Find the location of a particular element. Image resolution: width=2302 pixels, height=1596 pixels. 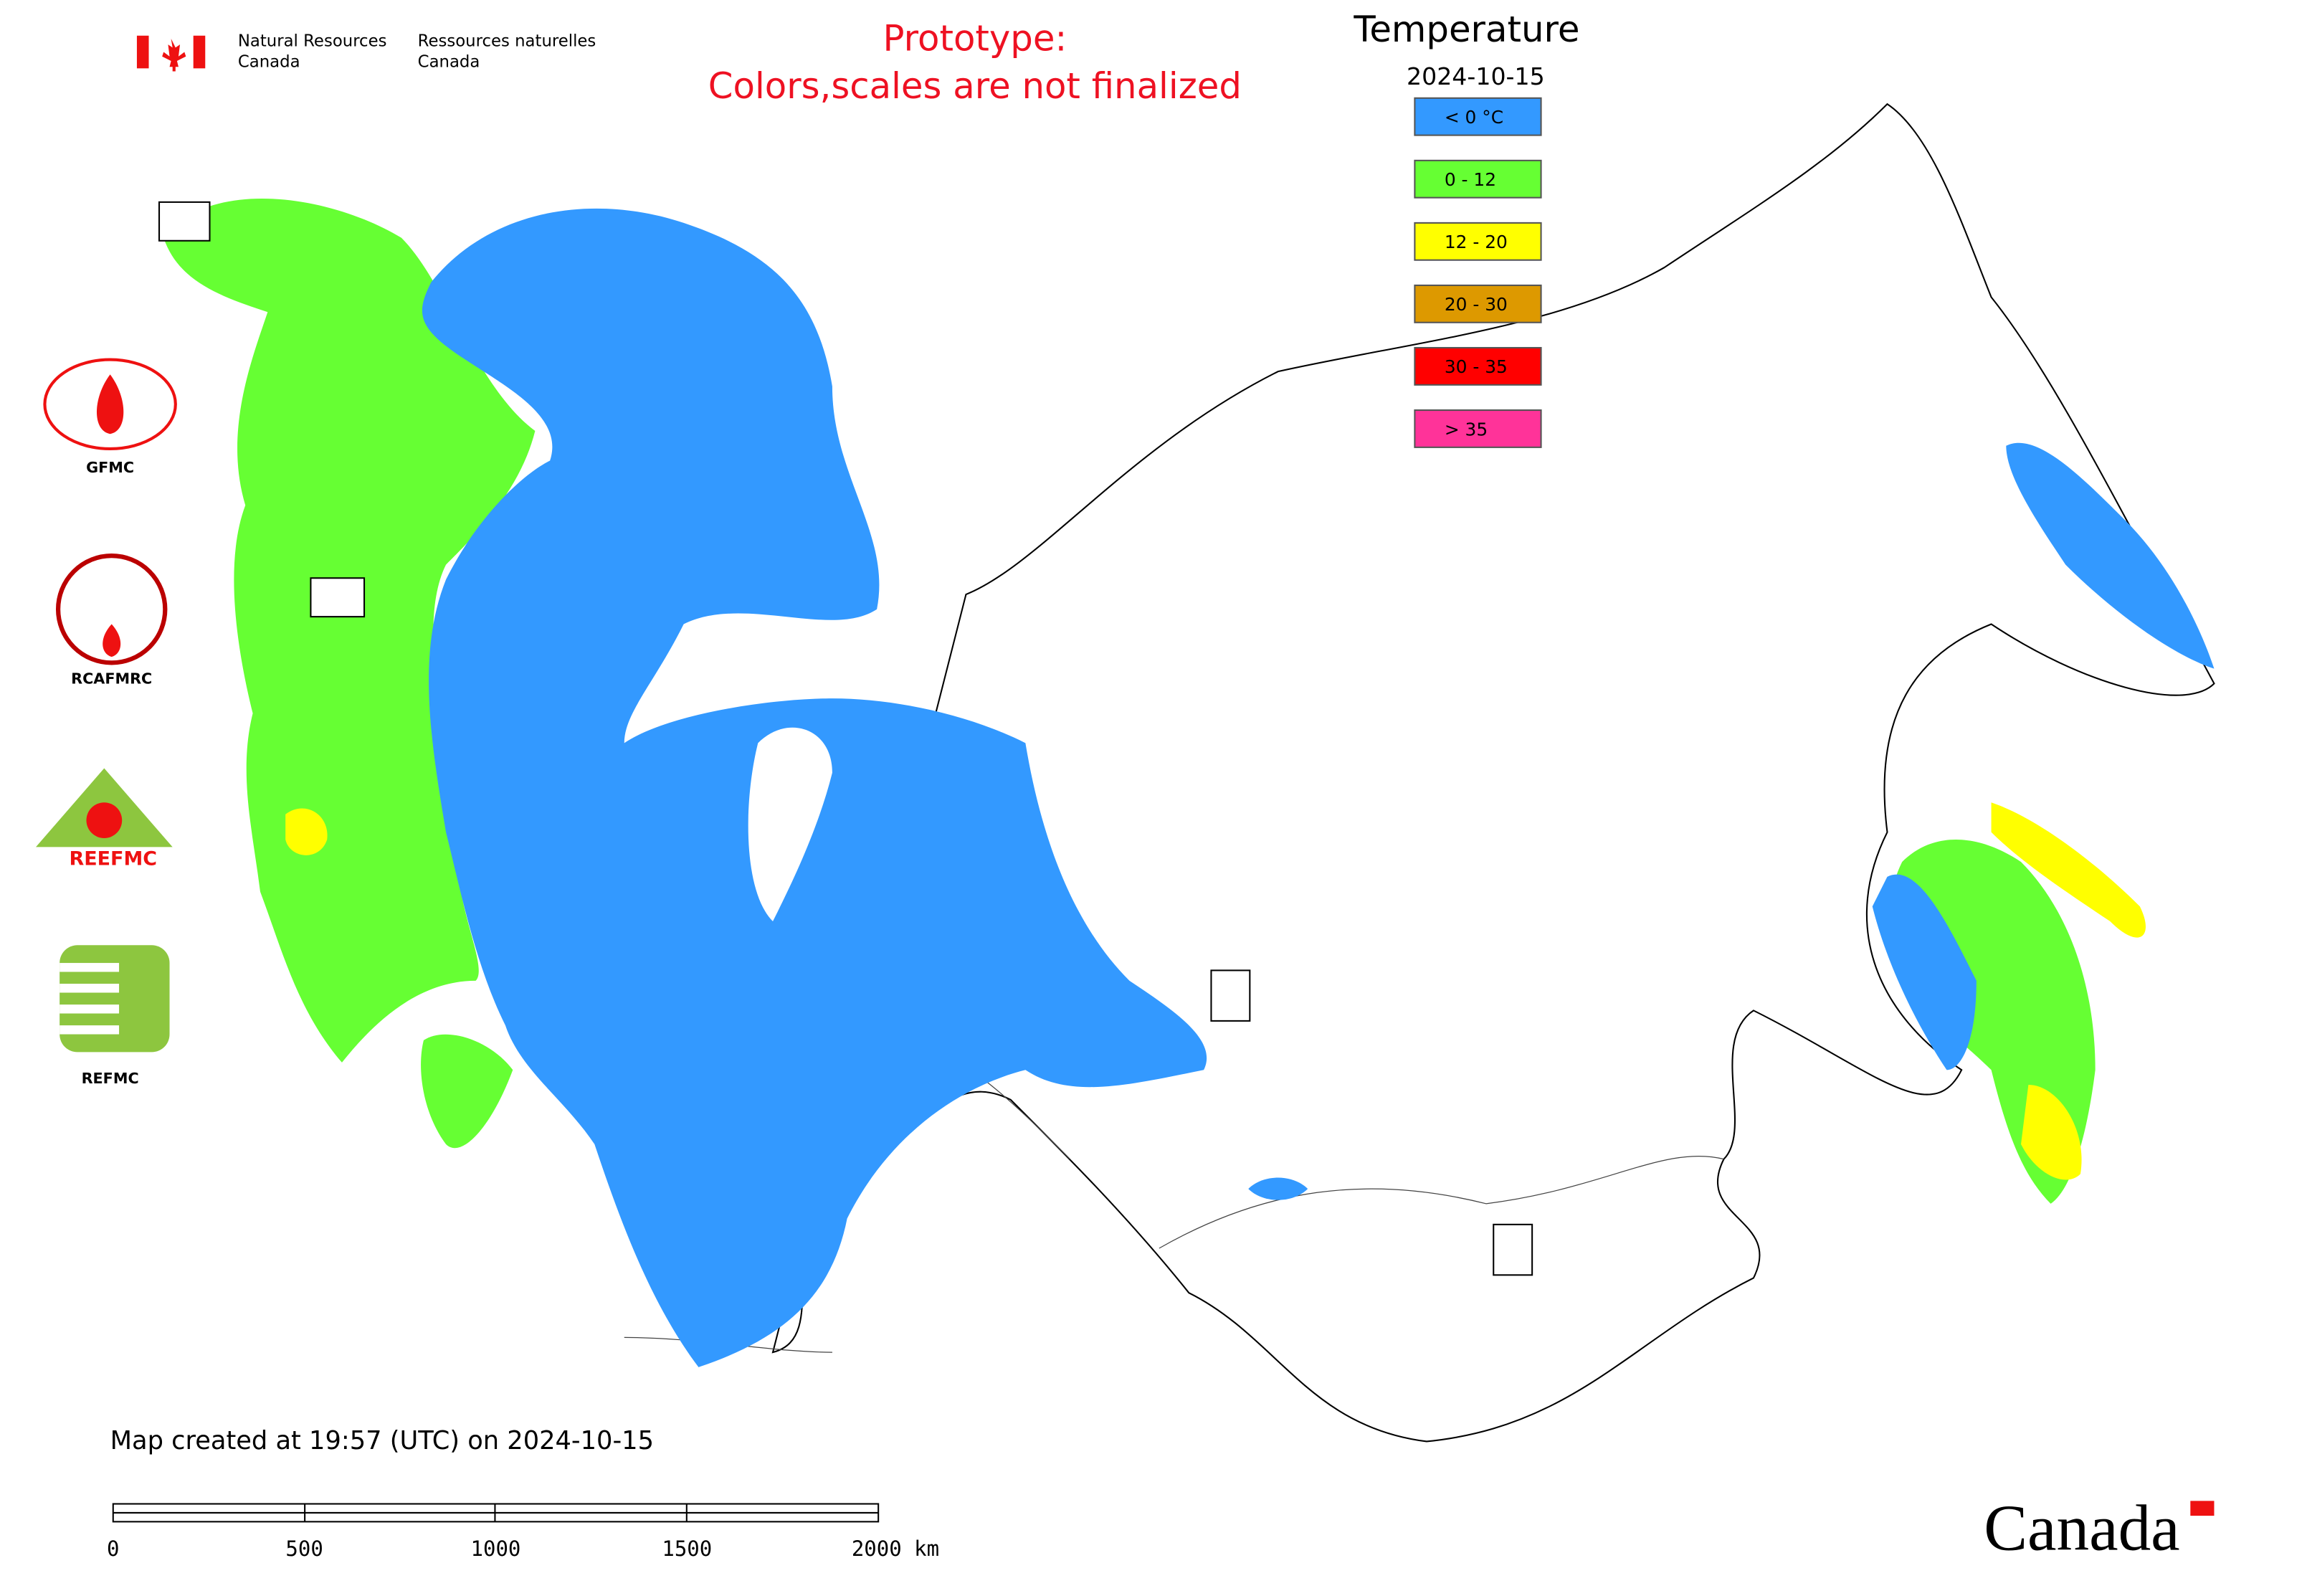

scale-label: 1000 is located at coordinates (496, 1548).